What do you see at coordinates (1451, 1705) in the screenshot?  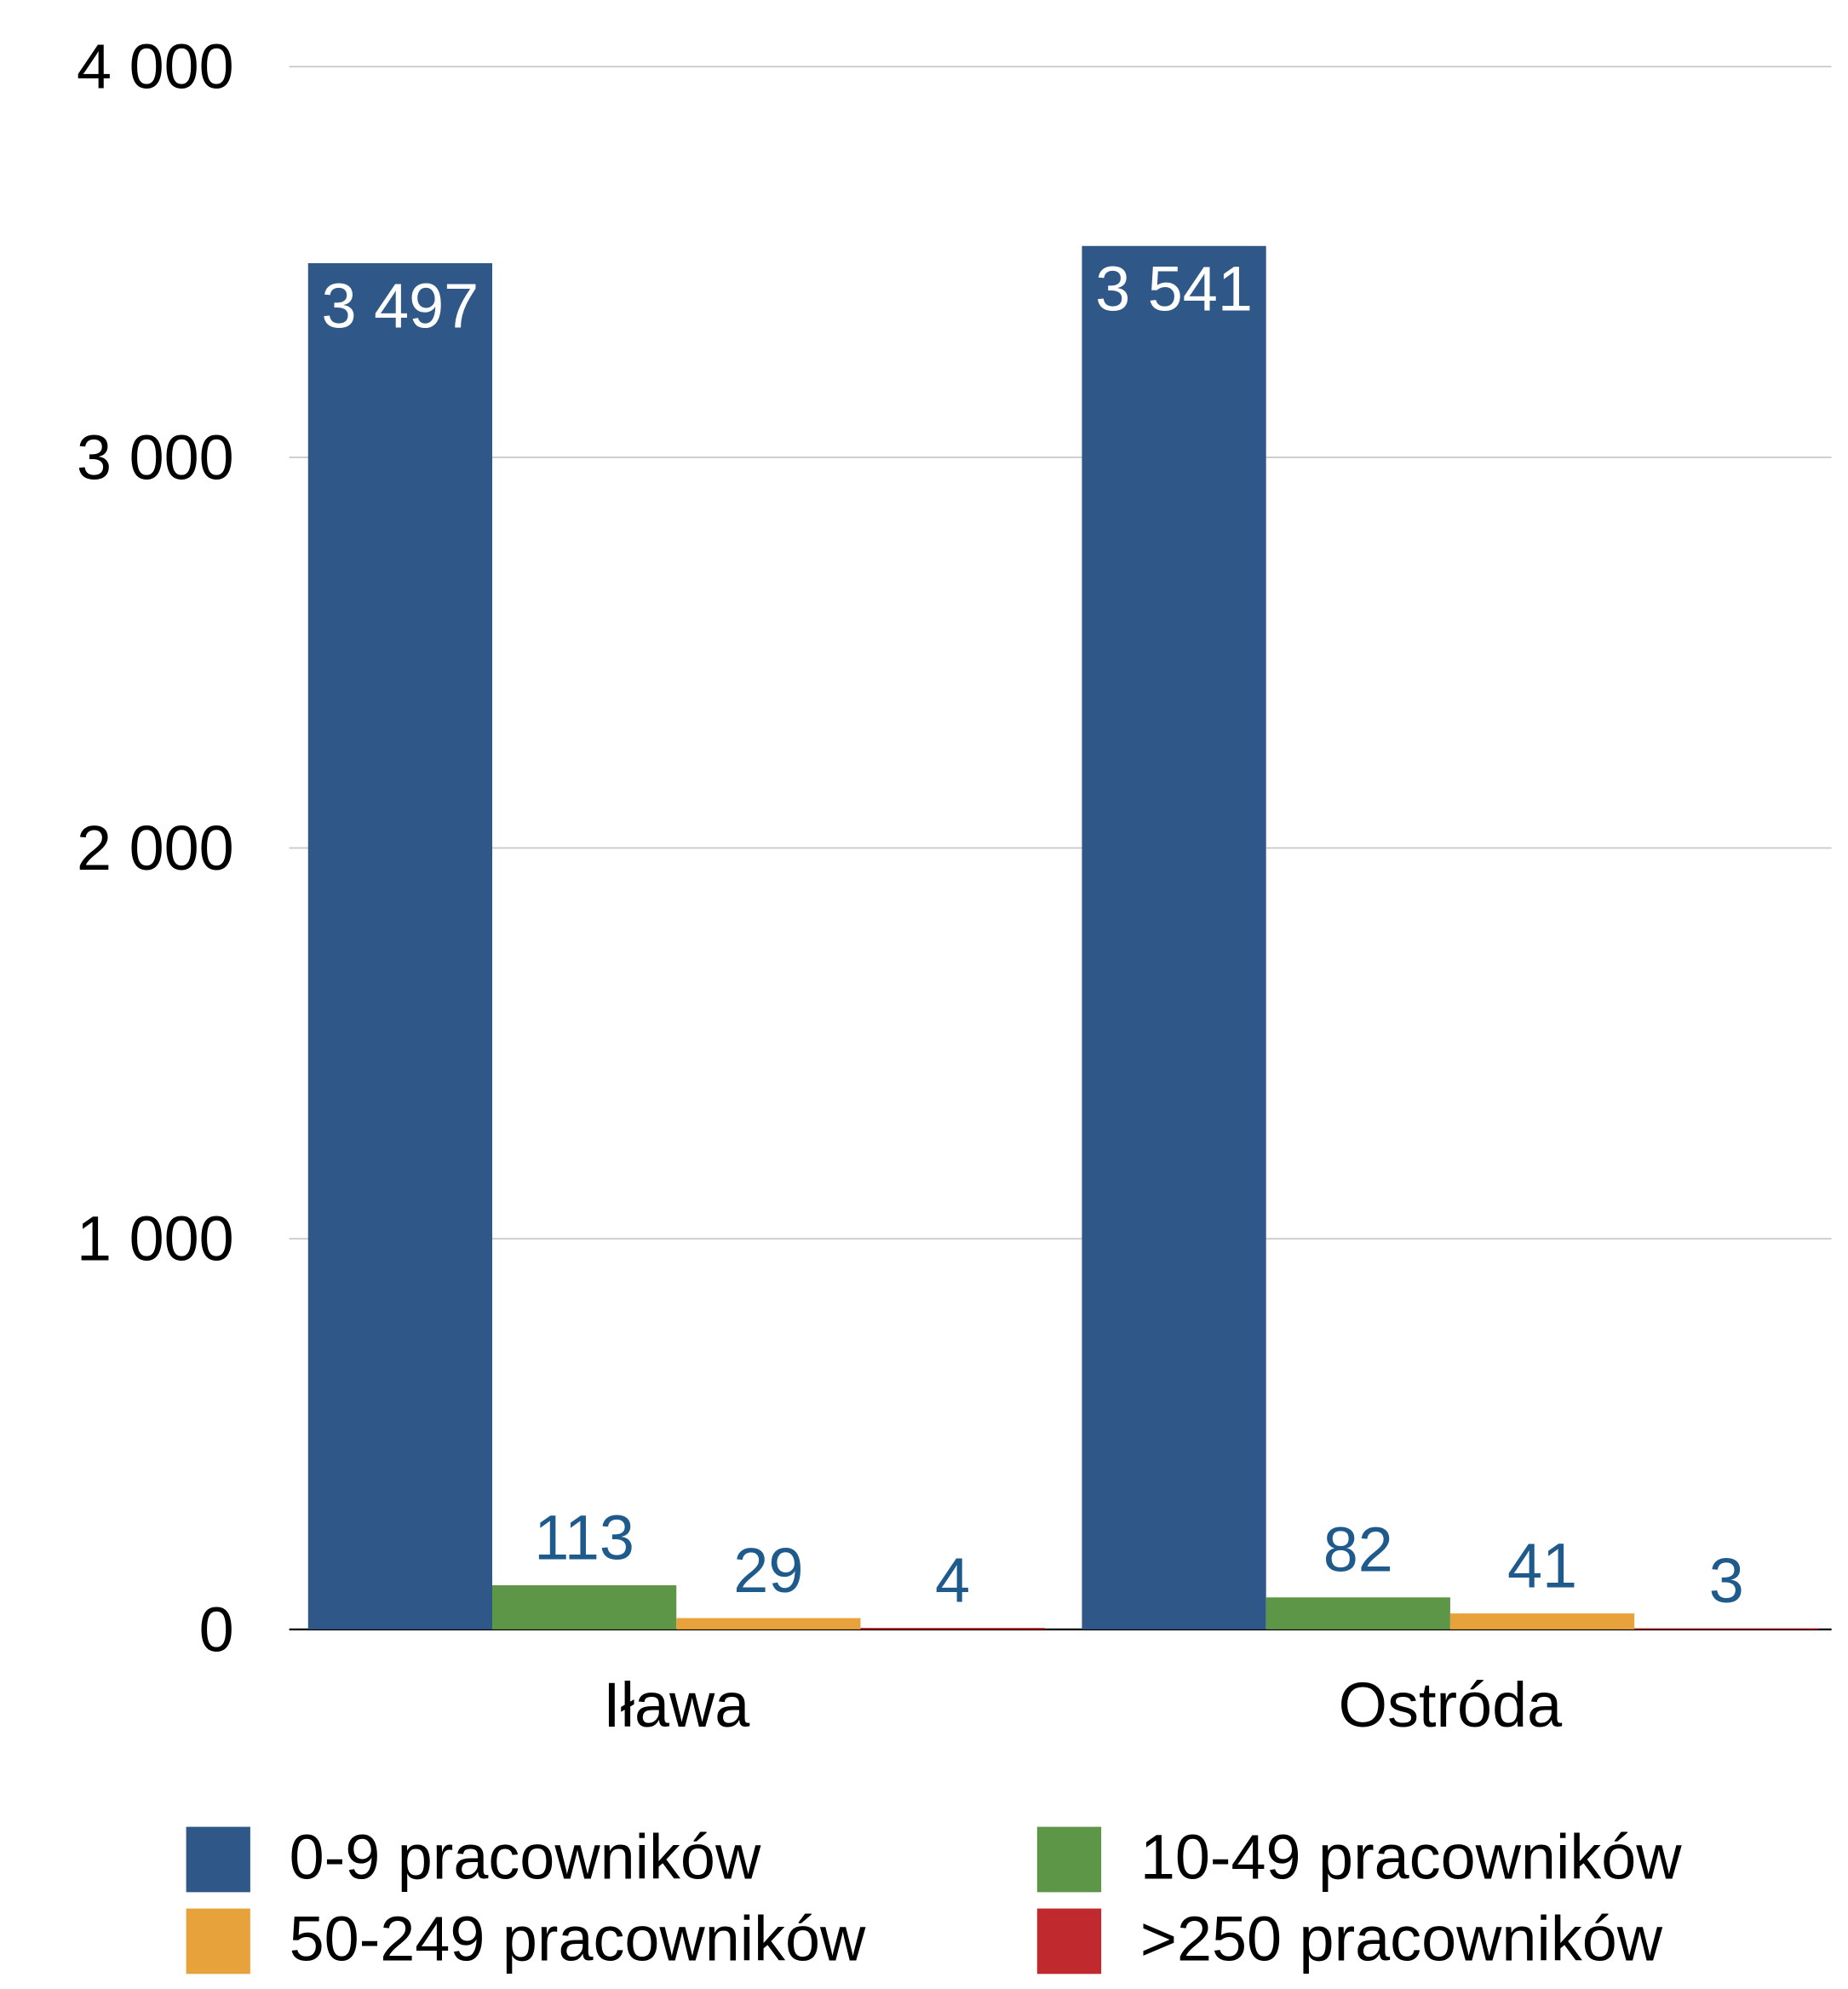 I see `x-tick-label: Ostróda` at bounding box center [1451, 1705].